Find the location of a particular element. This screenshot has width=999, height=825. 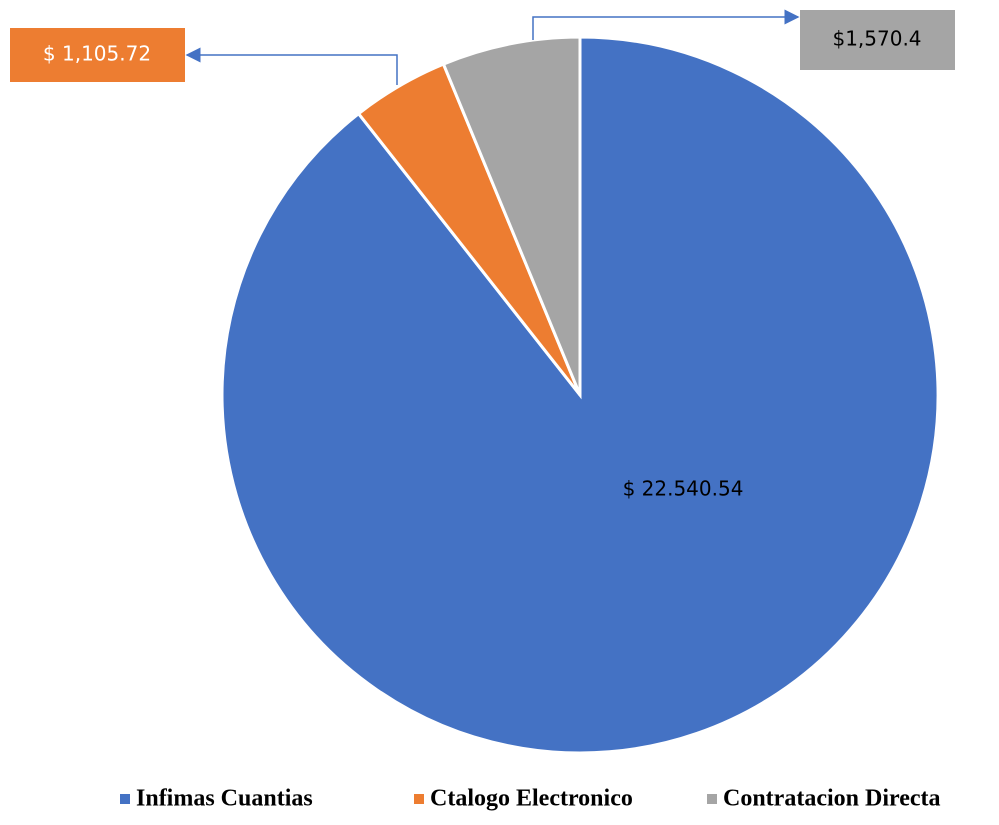

data-label: $1,570.4 is located at coordinates (876, 39).